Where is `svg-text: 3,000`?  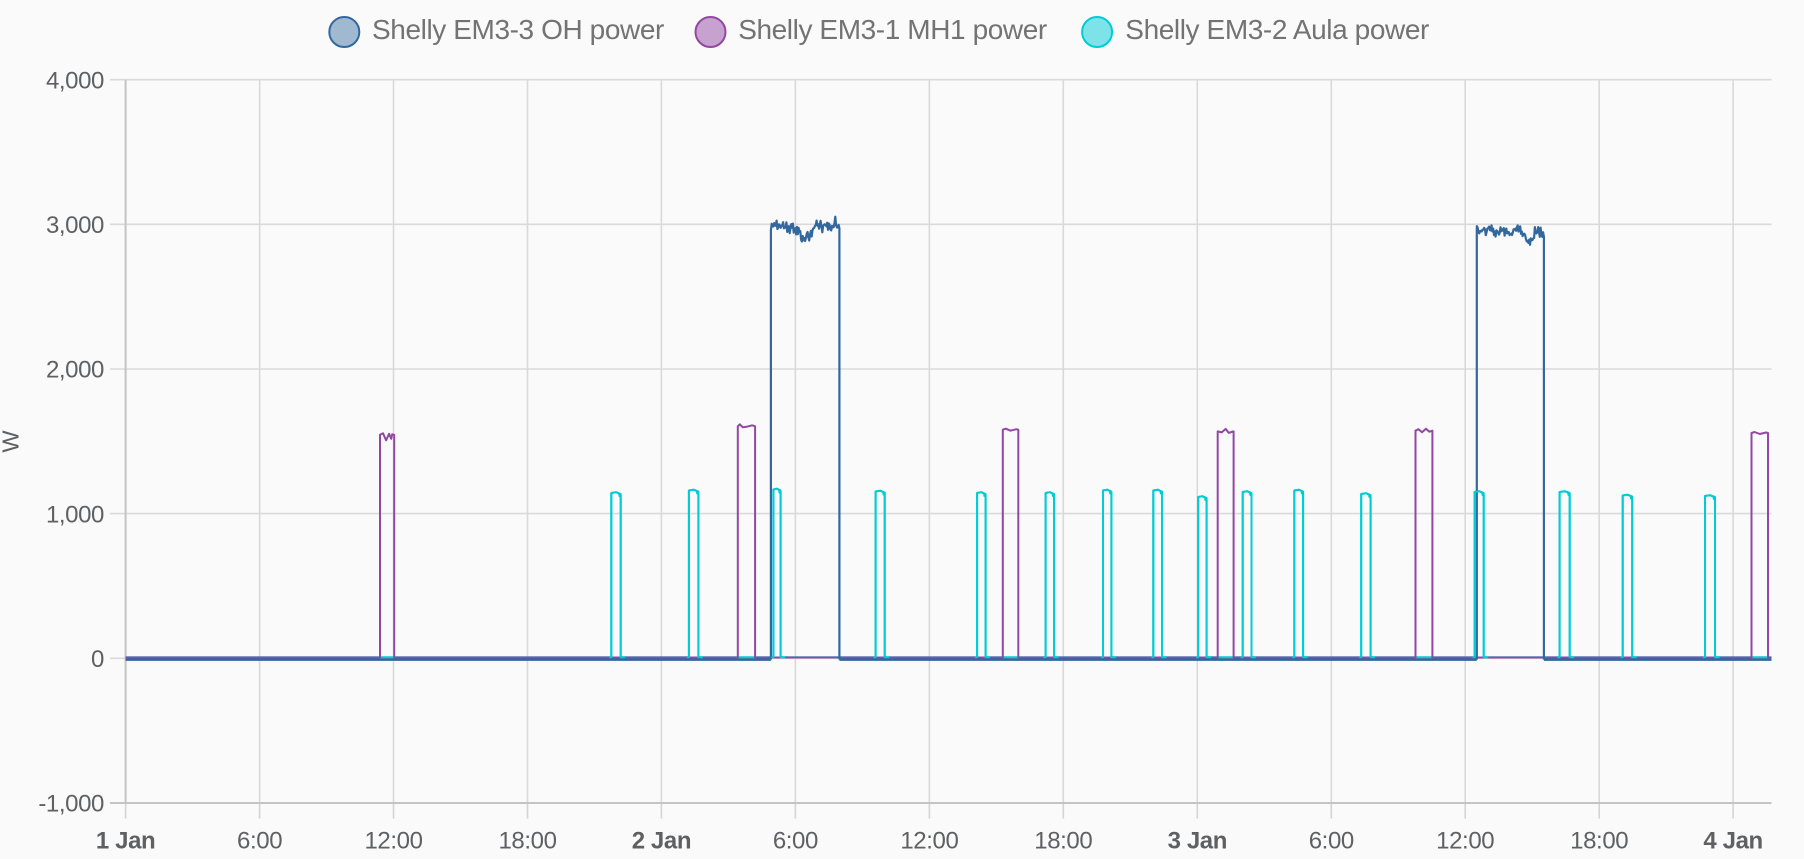 svg-text: 3,000 is located at coordinates (75, 225).